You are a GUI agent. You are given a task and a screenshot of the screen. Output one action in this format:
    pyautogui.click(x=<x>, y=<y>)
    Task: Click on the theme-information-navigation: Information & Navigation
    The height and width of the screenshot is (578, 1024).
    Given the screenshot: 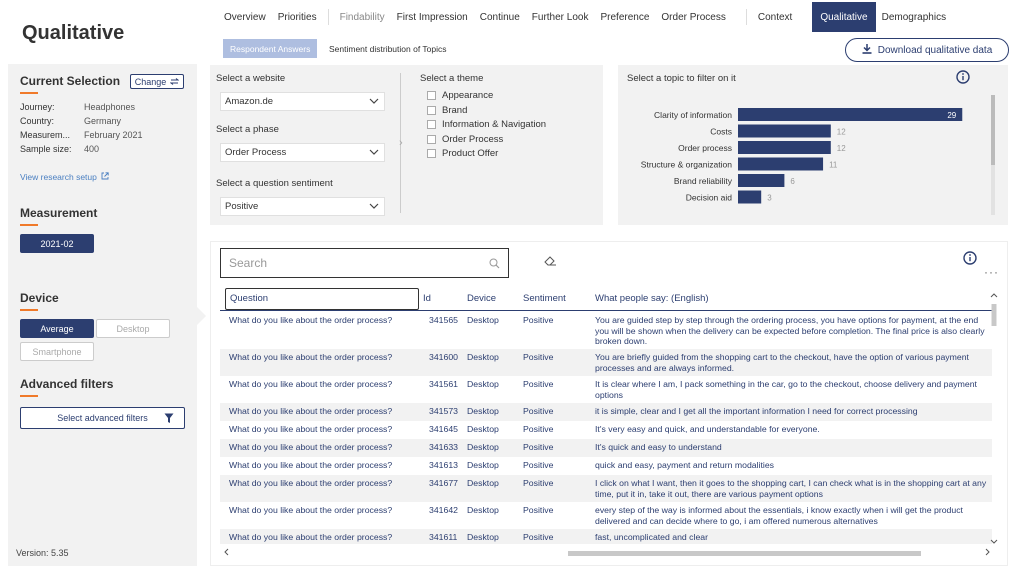 What is the action you would take?
    pyautogui.click(x=486, y=124)
    